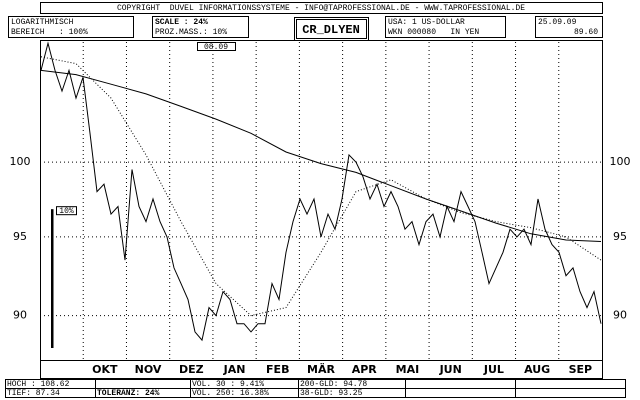  I want to click on x-tick-label: NOV, so click(148, 369).